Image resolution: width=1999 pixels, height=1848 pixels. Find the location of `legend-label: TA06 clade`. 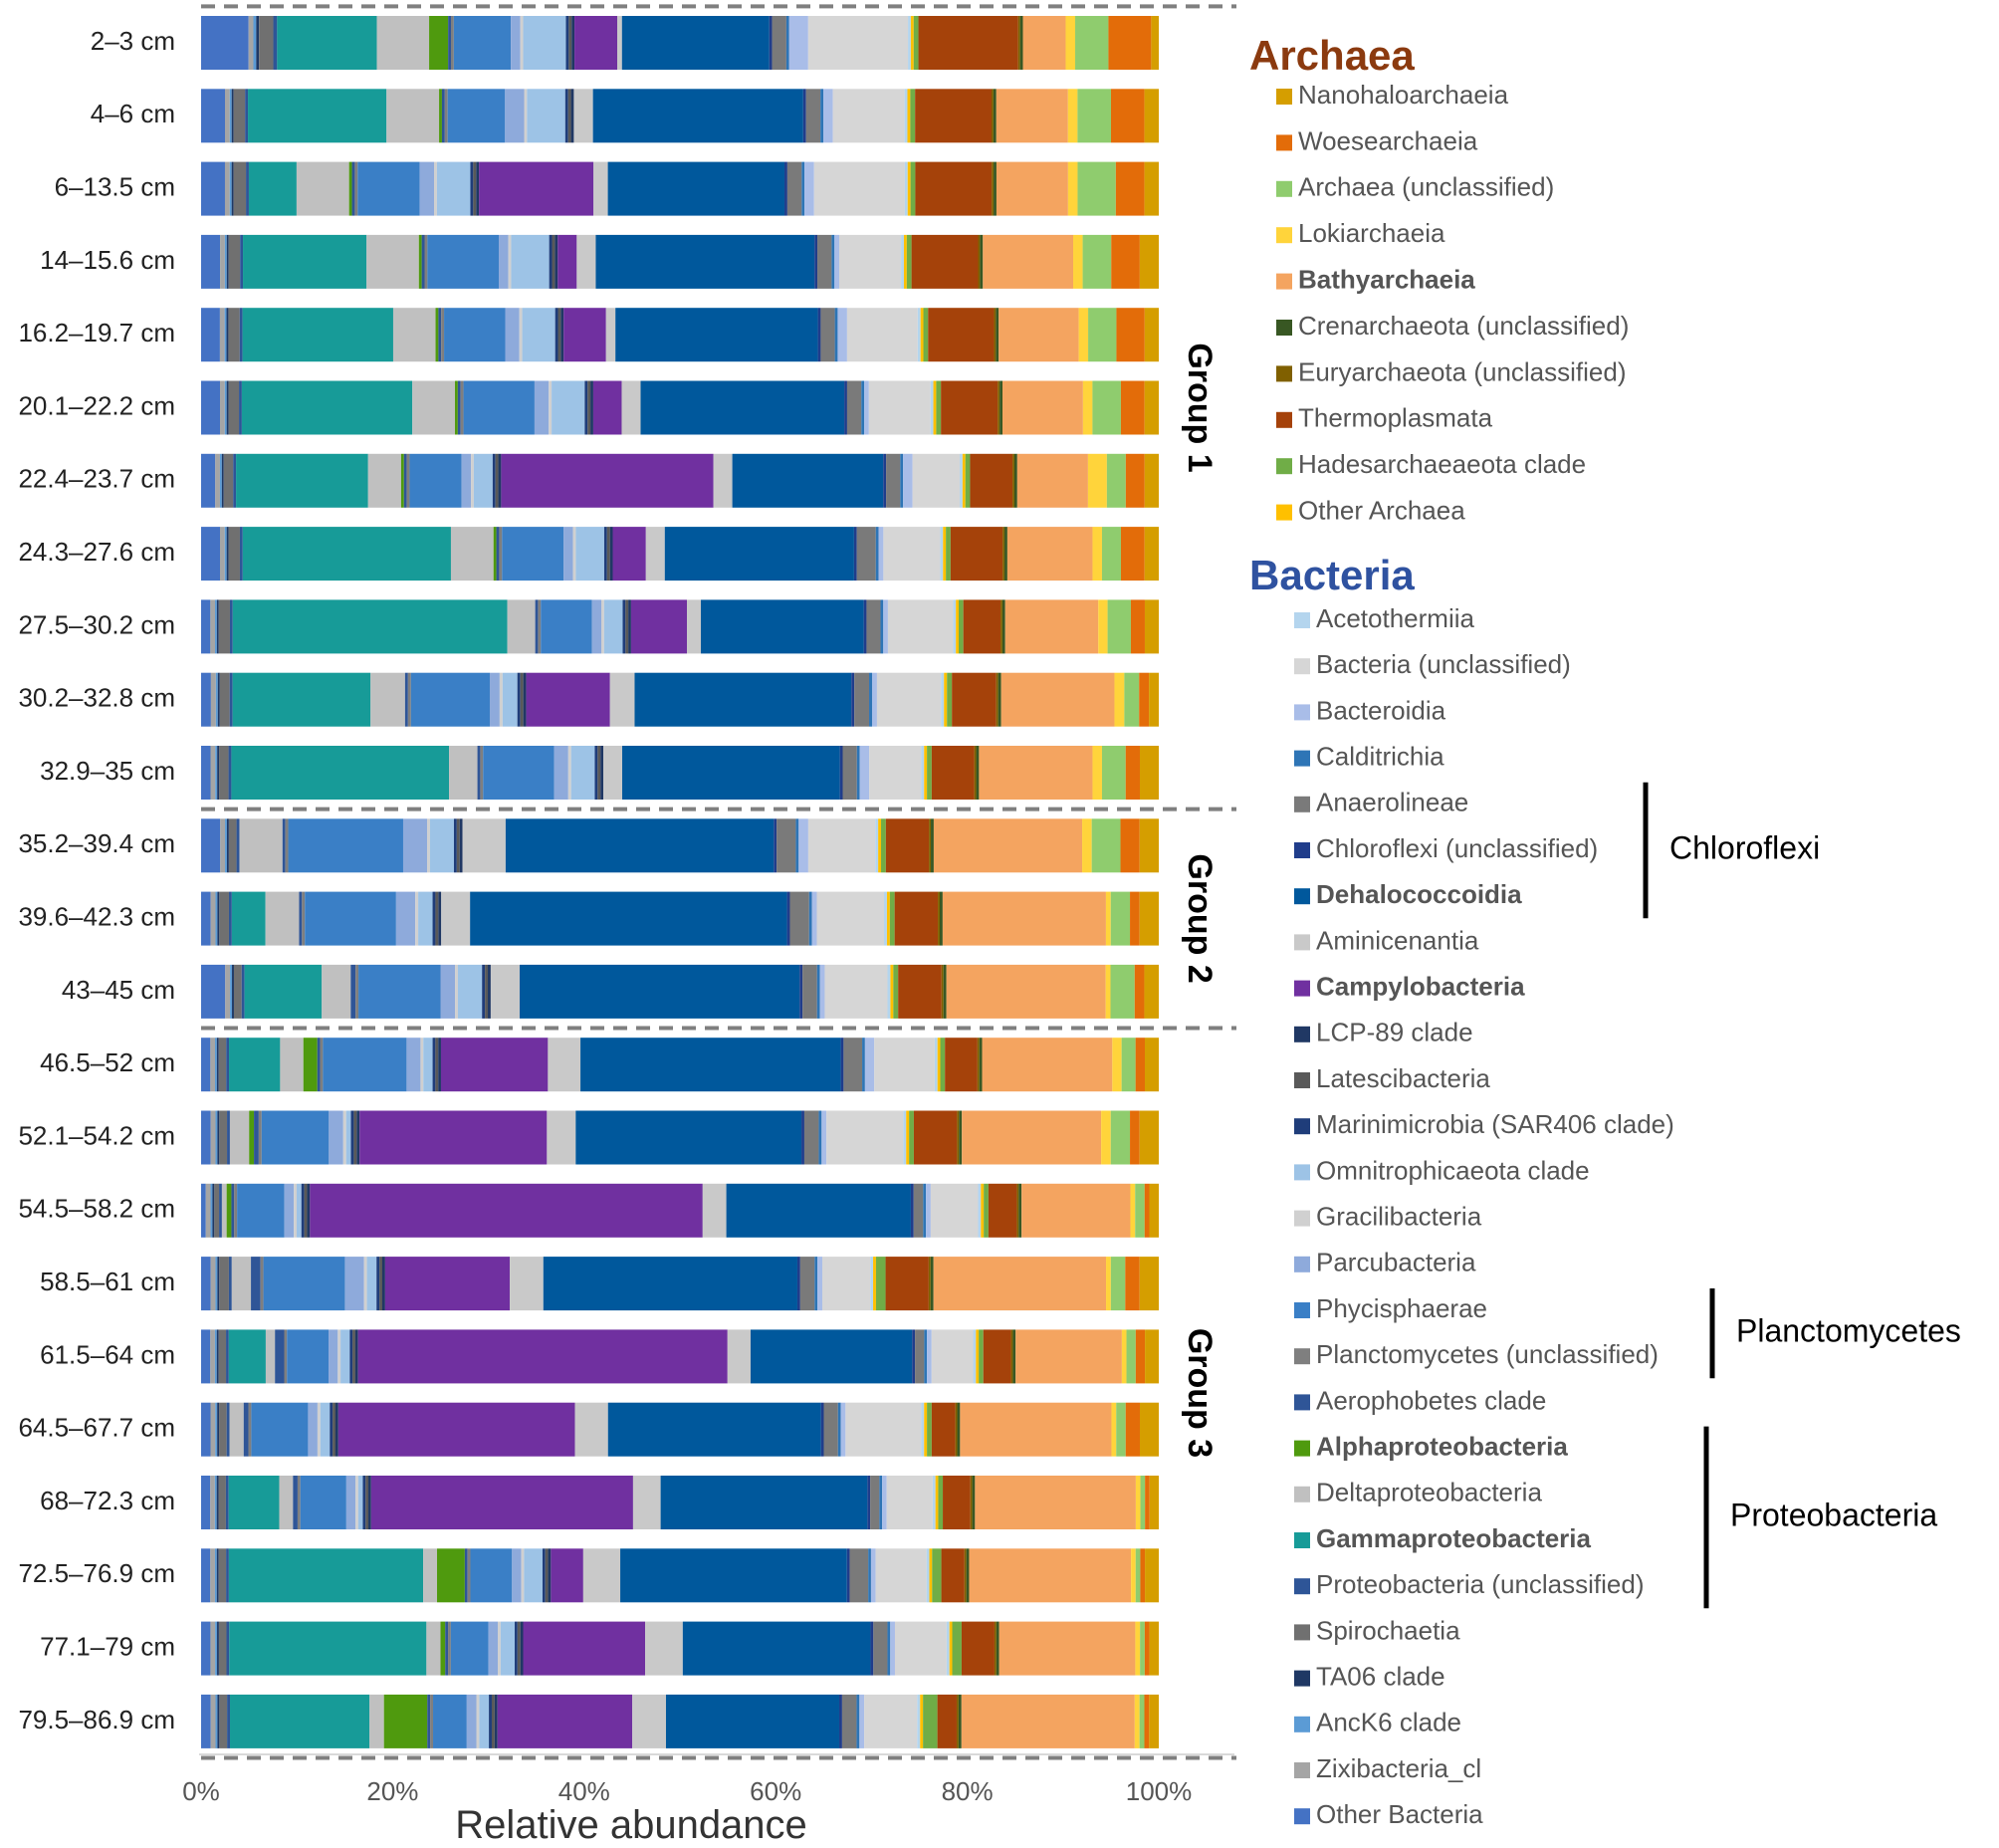

legend-label: TA06 clade is located at coordinates (1380, 1676).